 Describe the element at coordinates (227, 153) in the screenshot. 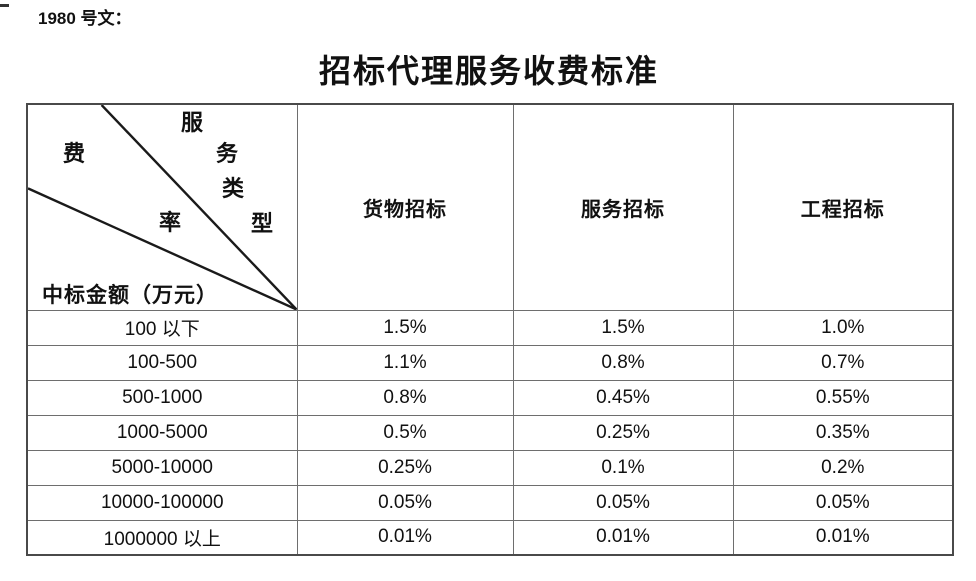

I see `corner-service-type-char-2: 务` at that location.